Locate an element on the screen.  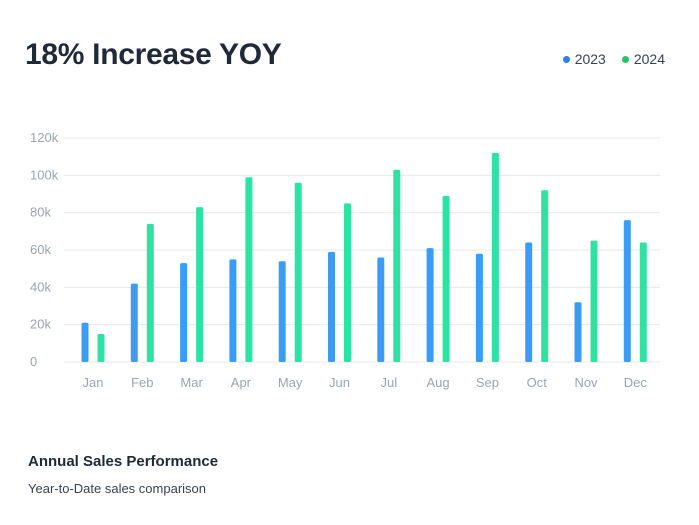
x-tick-label: Mar is located at coordinates (191, 382).